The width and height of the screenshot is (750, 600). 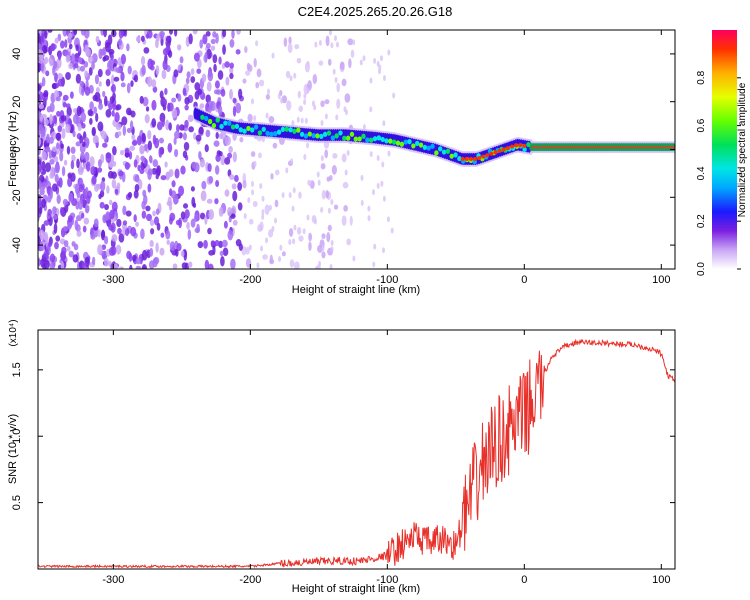 What do you see at coordinates (17, 502) in the screenshot?
I see `y-tick-label: 0.5` at bounding box center [17, 502].